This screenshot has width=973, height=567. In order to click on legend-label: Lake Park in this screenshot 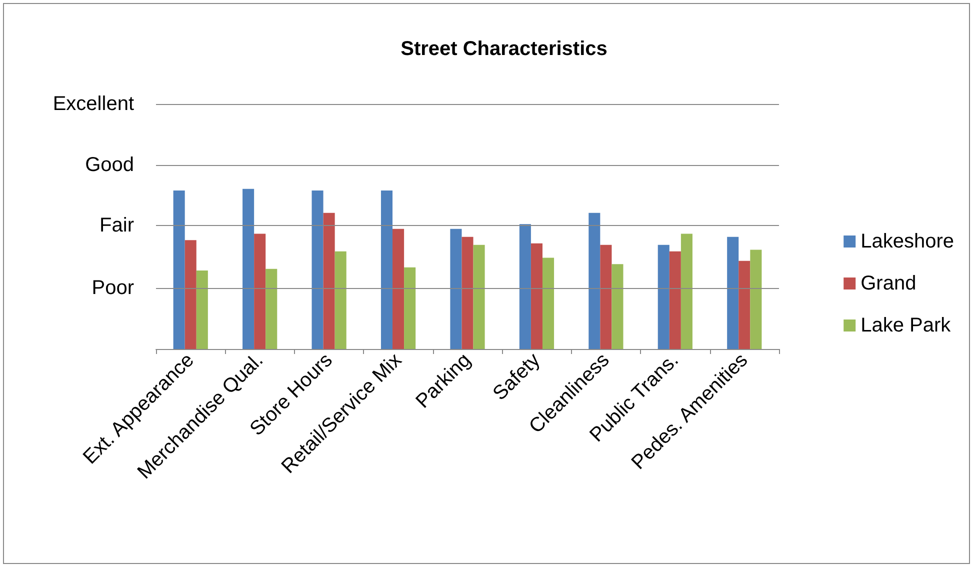, I will do `click(906, 325)`.